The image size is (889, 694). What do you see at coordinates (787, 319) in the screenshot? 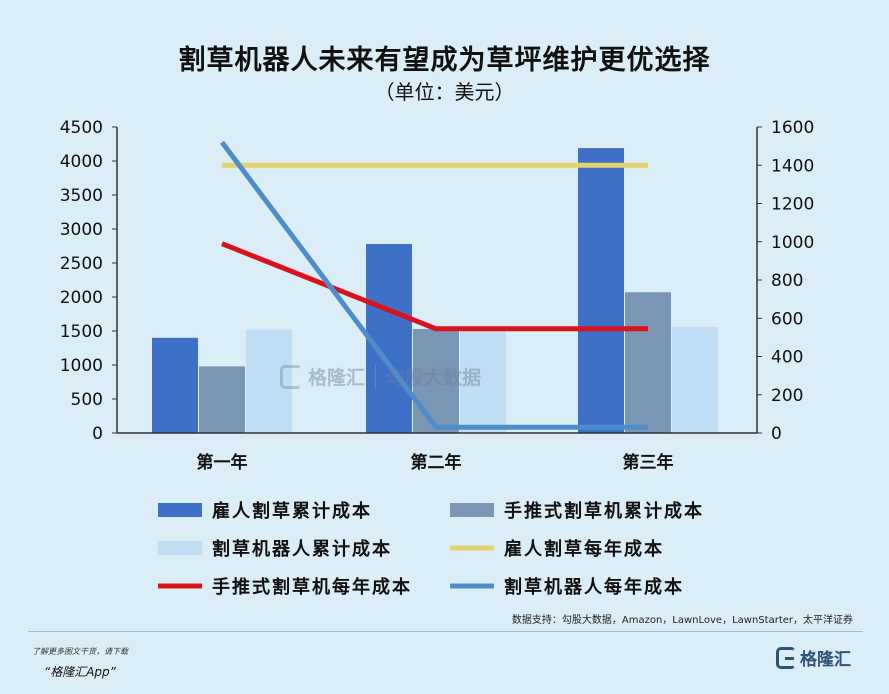
I see `y-right-tick-label: 600` at bounding box center [787, 319].